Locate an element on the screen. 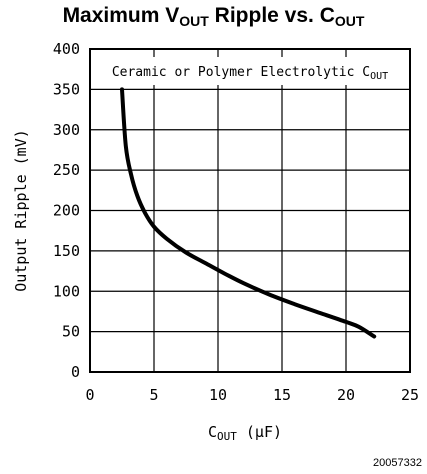 The height and width of the screenshot is (474, 427). y-tick-label-6: 300 is located at coordinates (66, 130).